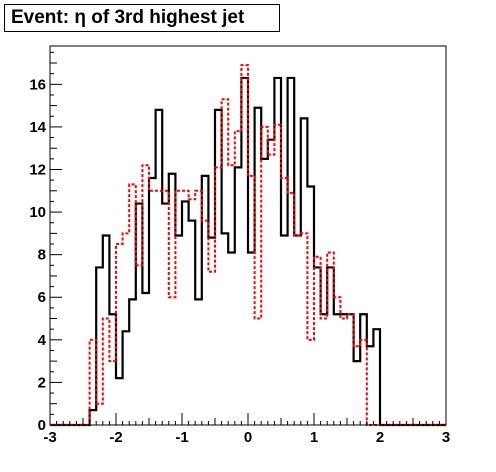 The width and height of the screenshot is (496, 472). What do you see at coordinates (380, 437) in the screenshot?
I see `x-tick-label: 2` at bounding box center [380, 437].